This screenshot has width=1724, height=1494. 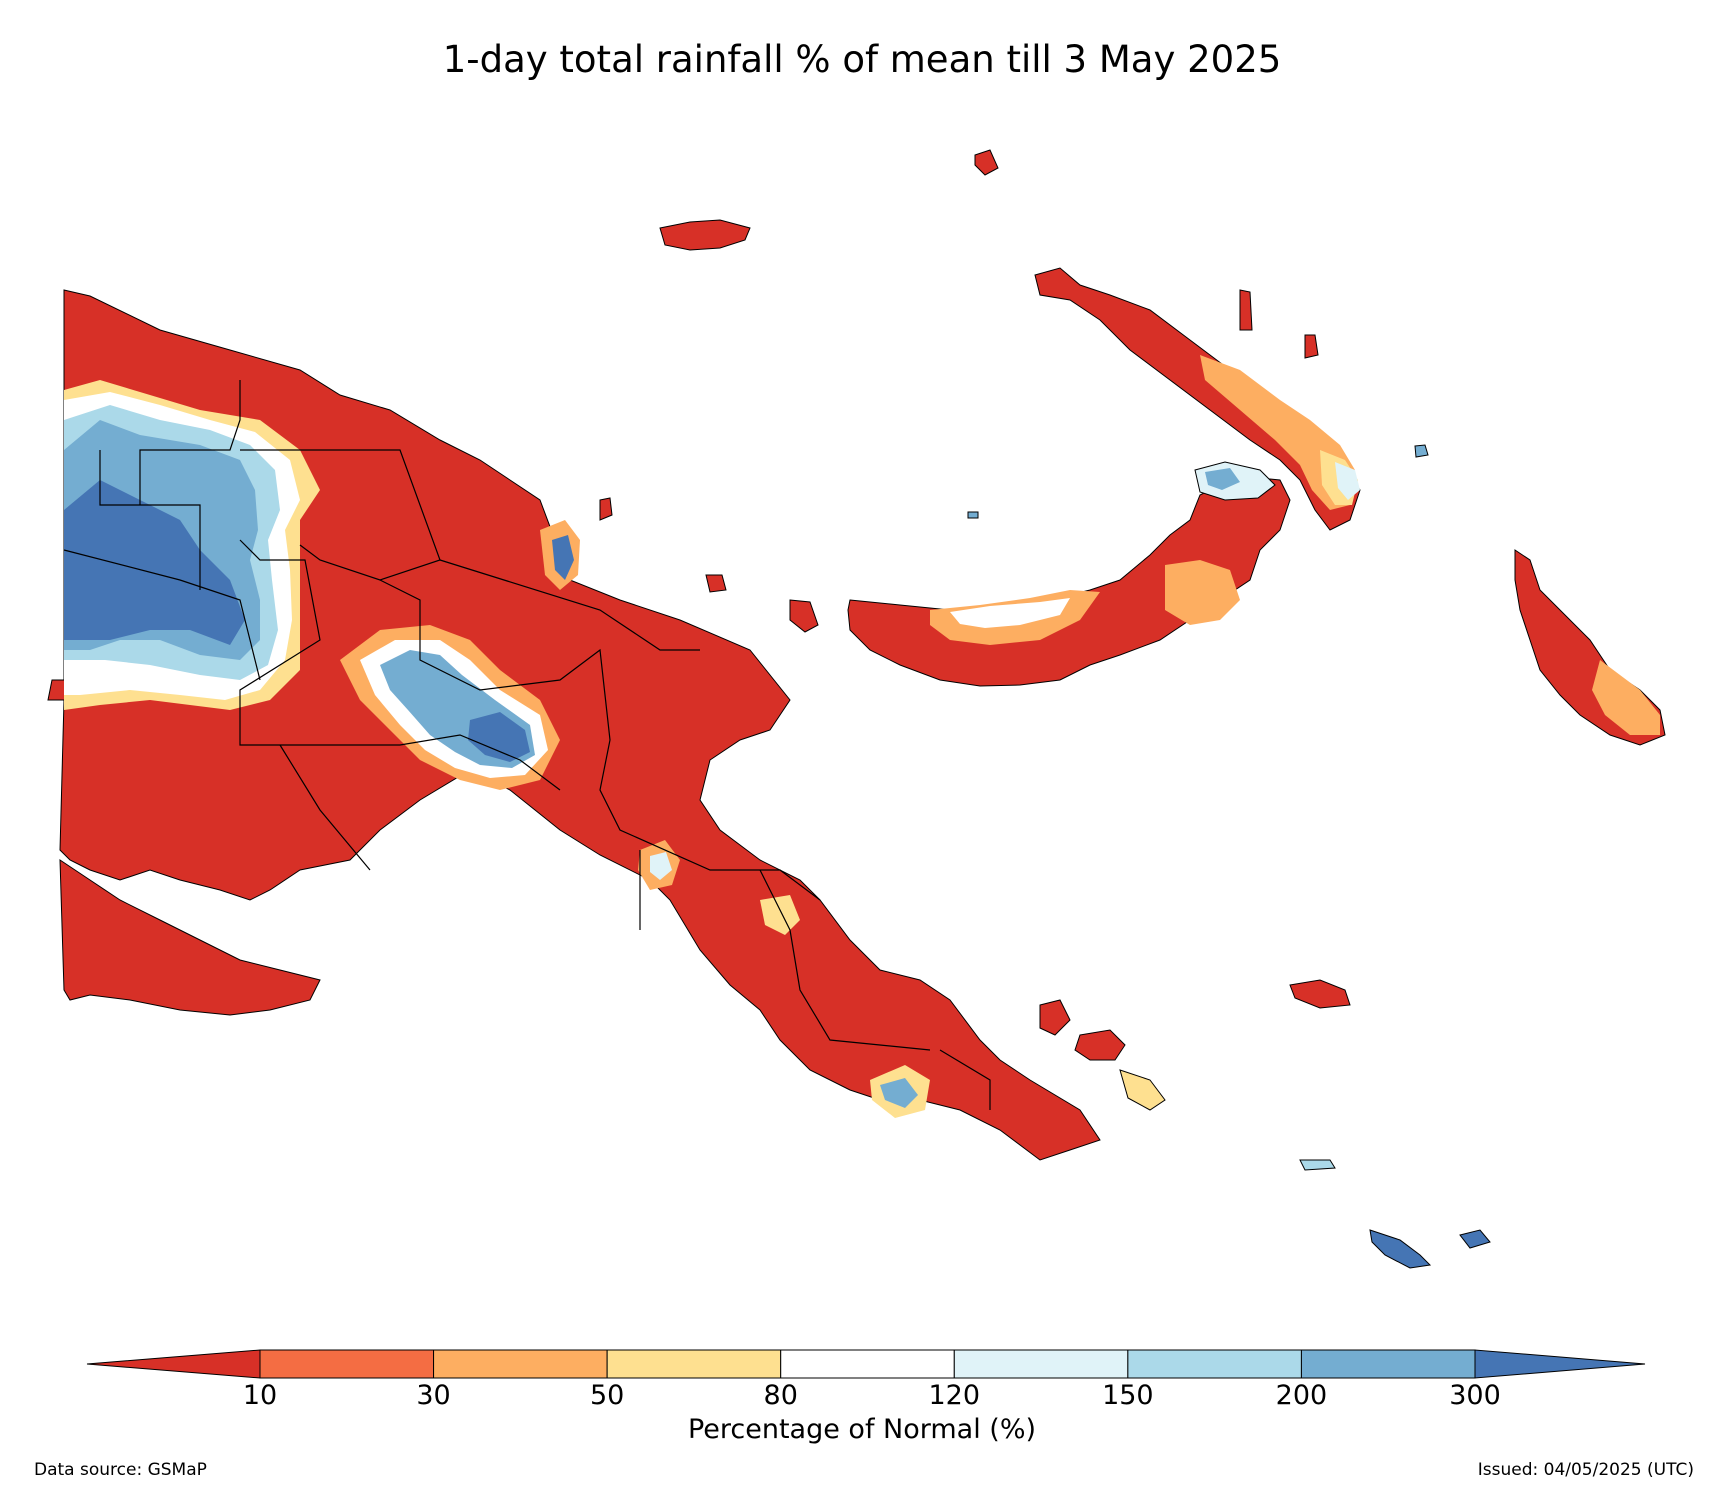 What do you see at coordinates (1142, 1090) in the screenshot?
I see `normanby-island` at bounding box center [1142, 1090].